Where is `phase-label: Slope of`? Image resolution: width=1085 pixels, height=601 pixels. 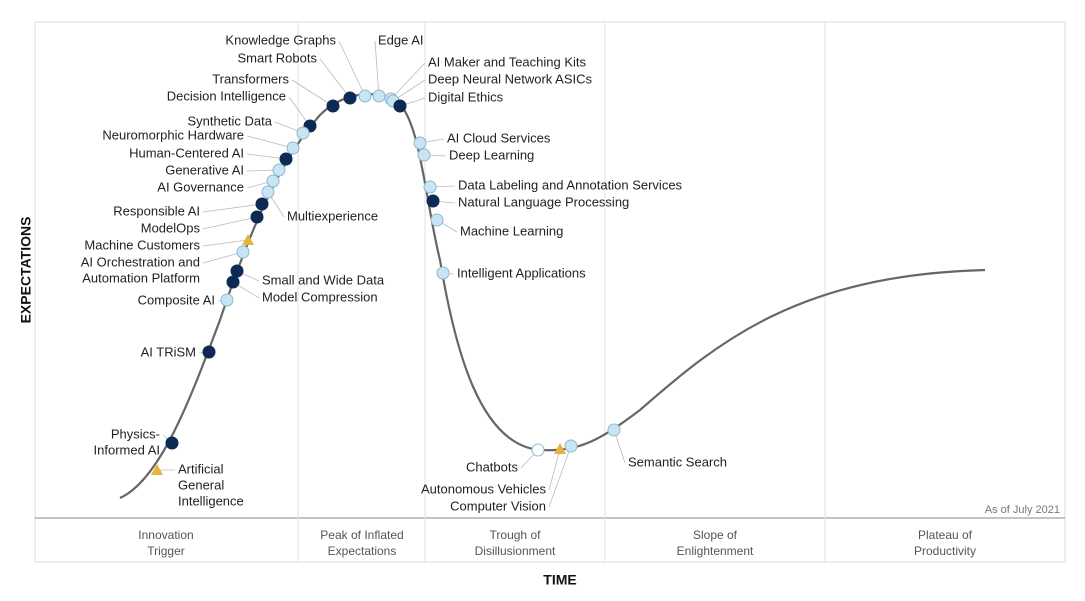
phase-label: Slope of is located at coordinates (715, 535).